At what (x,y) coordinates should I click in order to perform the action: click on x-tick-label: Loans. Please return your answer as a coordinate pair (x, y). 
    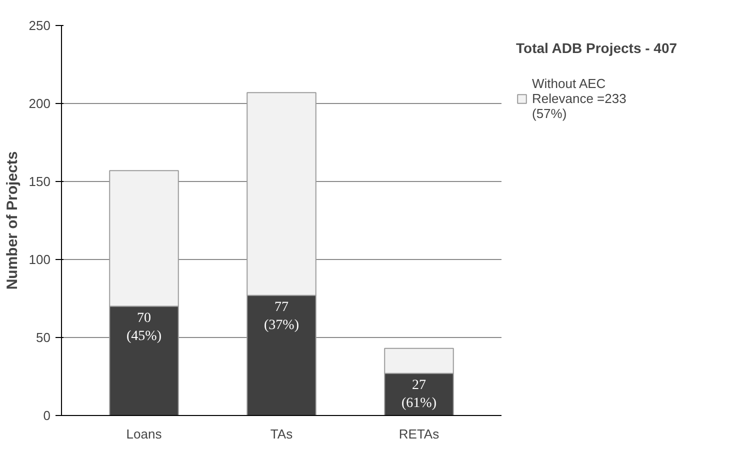
    Looking at the image, I should click on (144, 434).